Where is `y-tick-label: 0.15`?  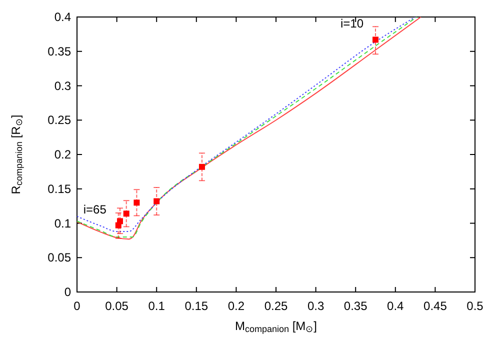
y-tick-label: 0.15 is located at coordinates (60, 189).